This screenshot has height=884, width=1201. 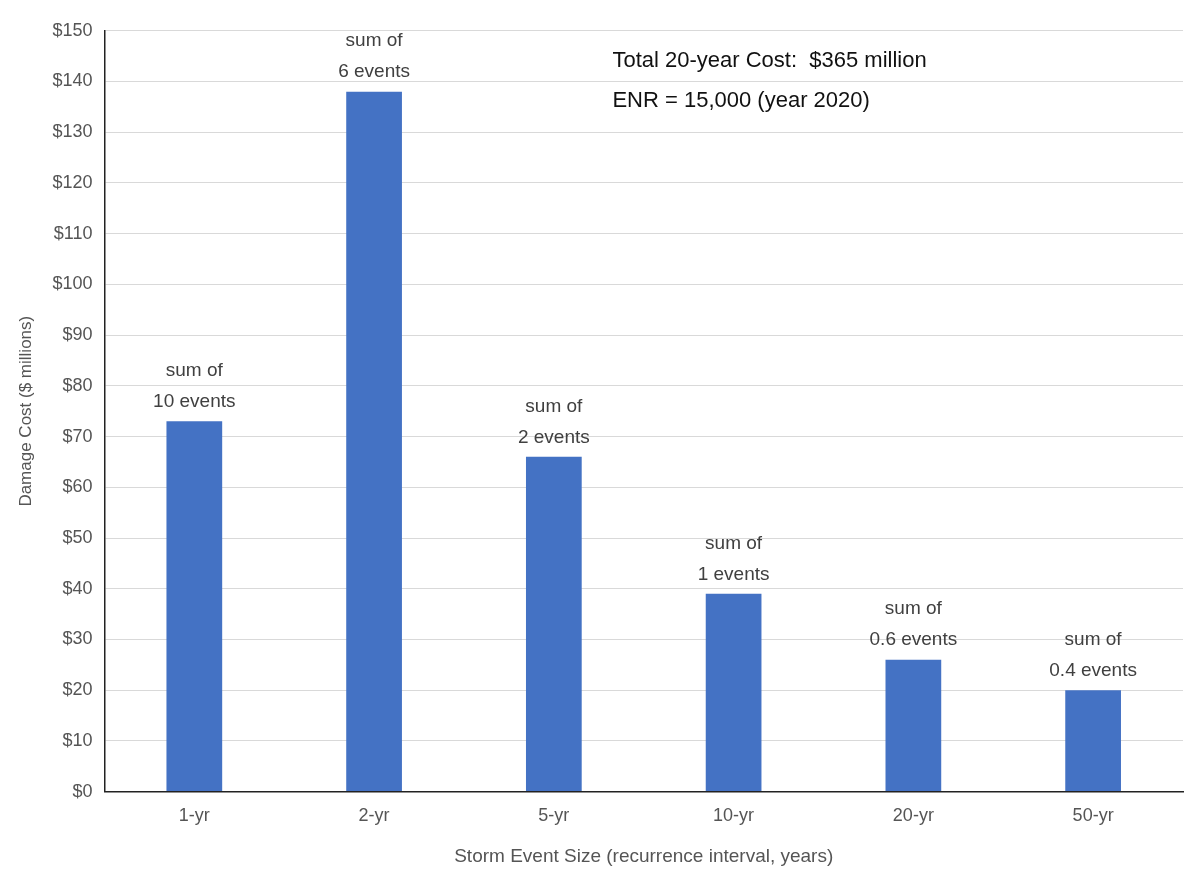 I want to click on annotation: ENR = 15,000 (year 2020), so click(x=741, y=99).